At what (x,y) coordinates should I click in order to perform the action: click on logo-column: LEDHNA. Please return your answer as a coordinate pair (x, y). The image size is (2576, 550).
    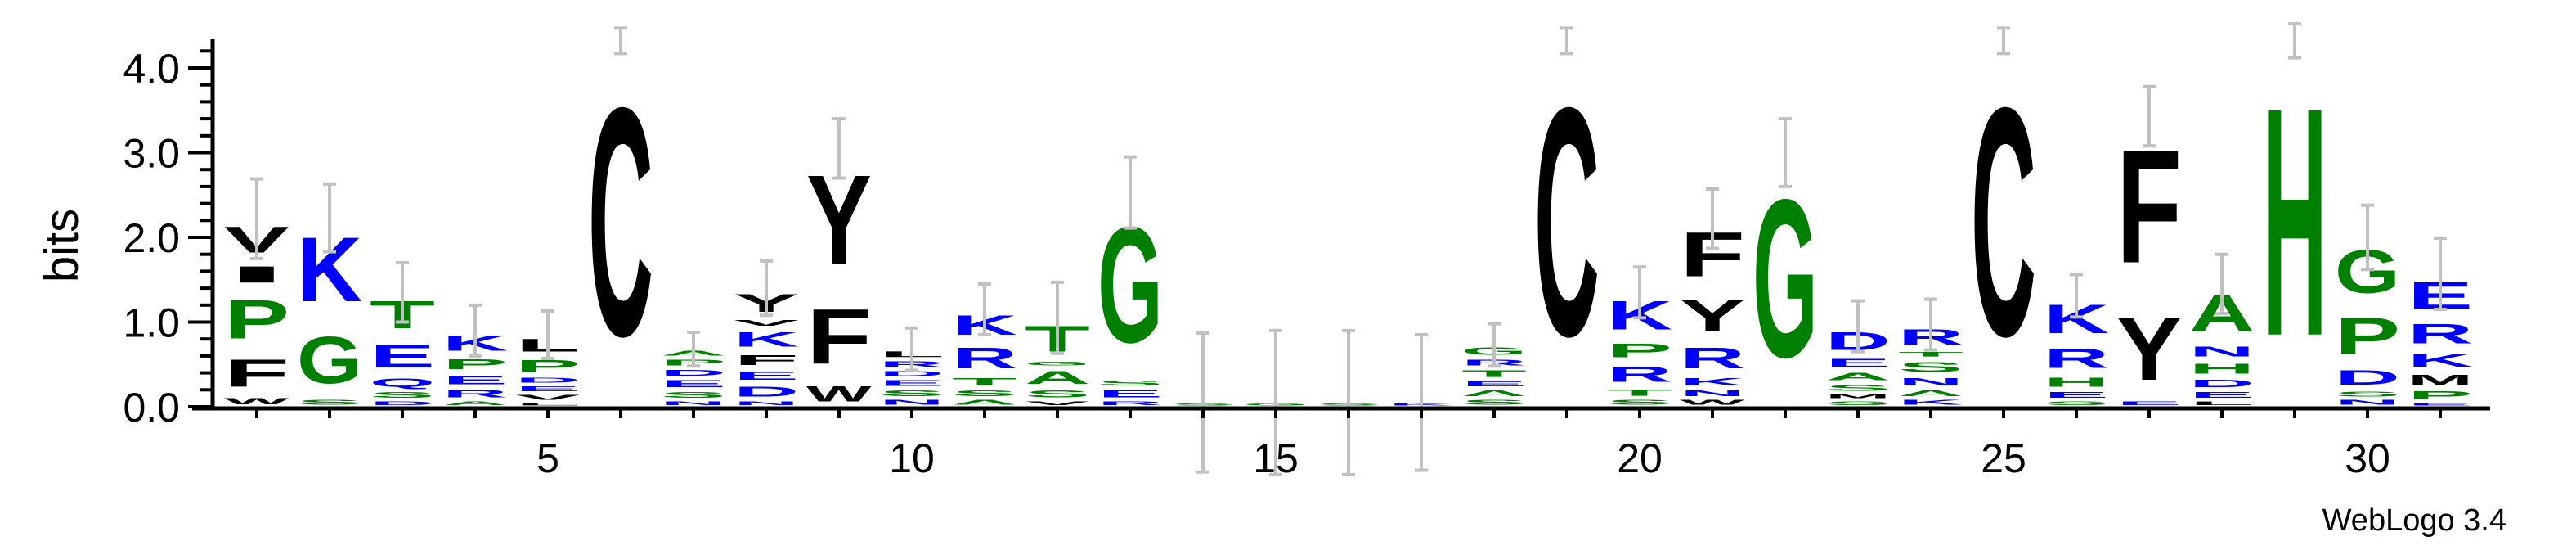
    Looking at the image, I should click on (2222, 346).